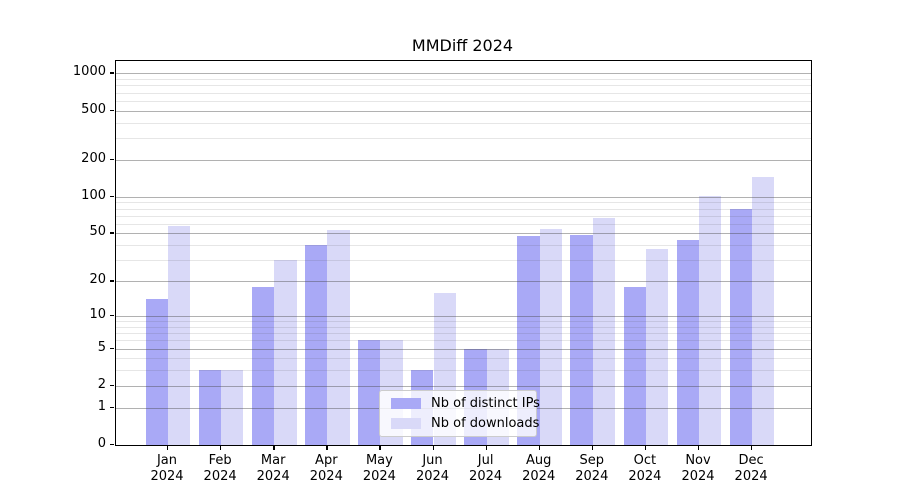  I want to click on y-tick-label-500: 500, so click(93, 109).